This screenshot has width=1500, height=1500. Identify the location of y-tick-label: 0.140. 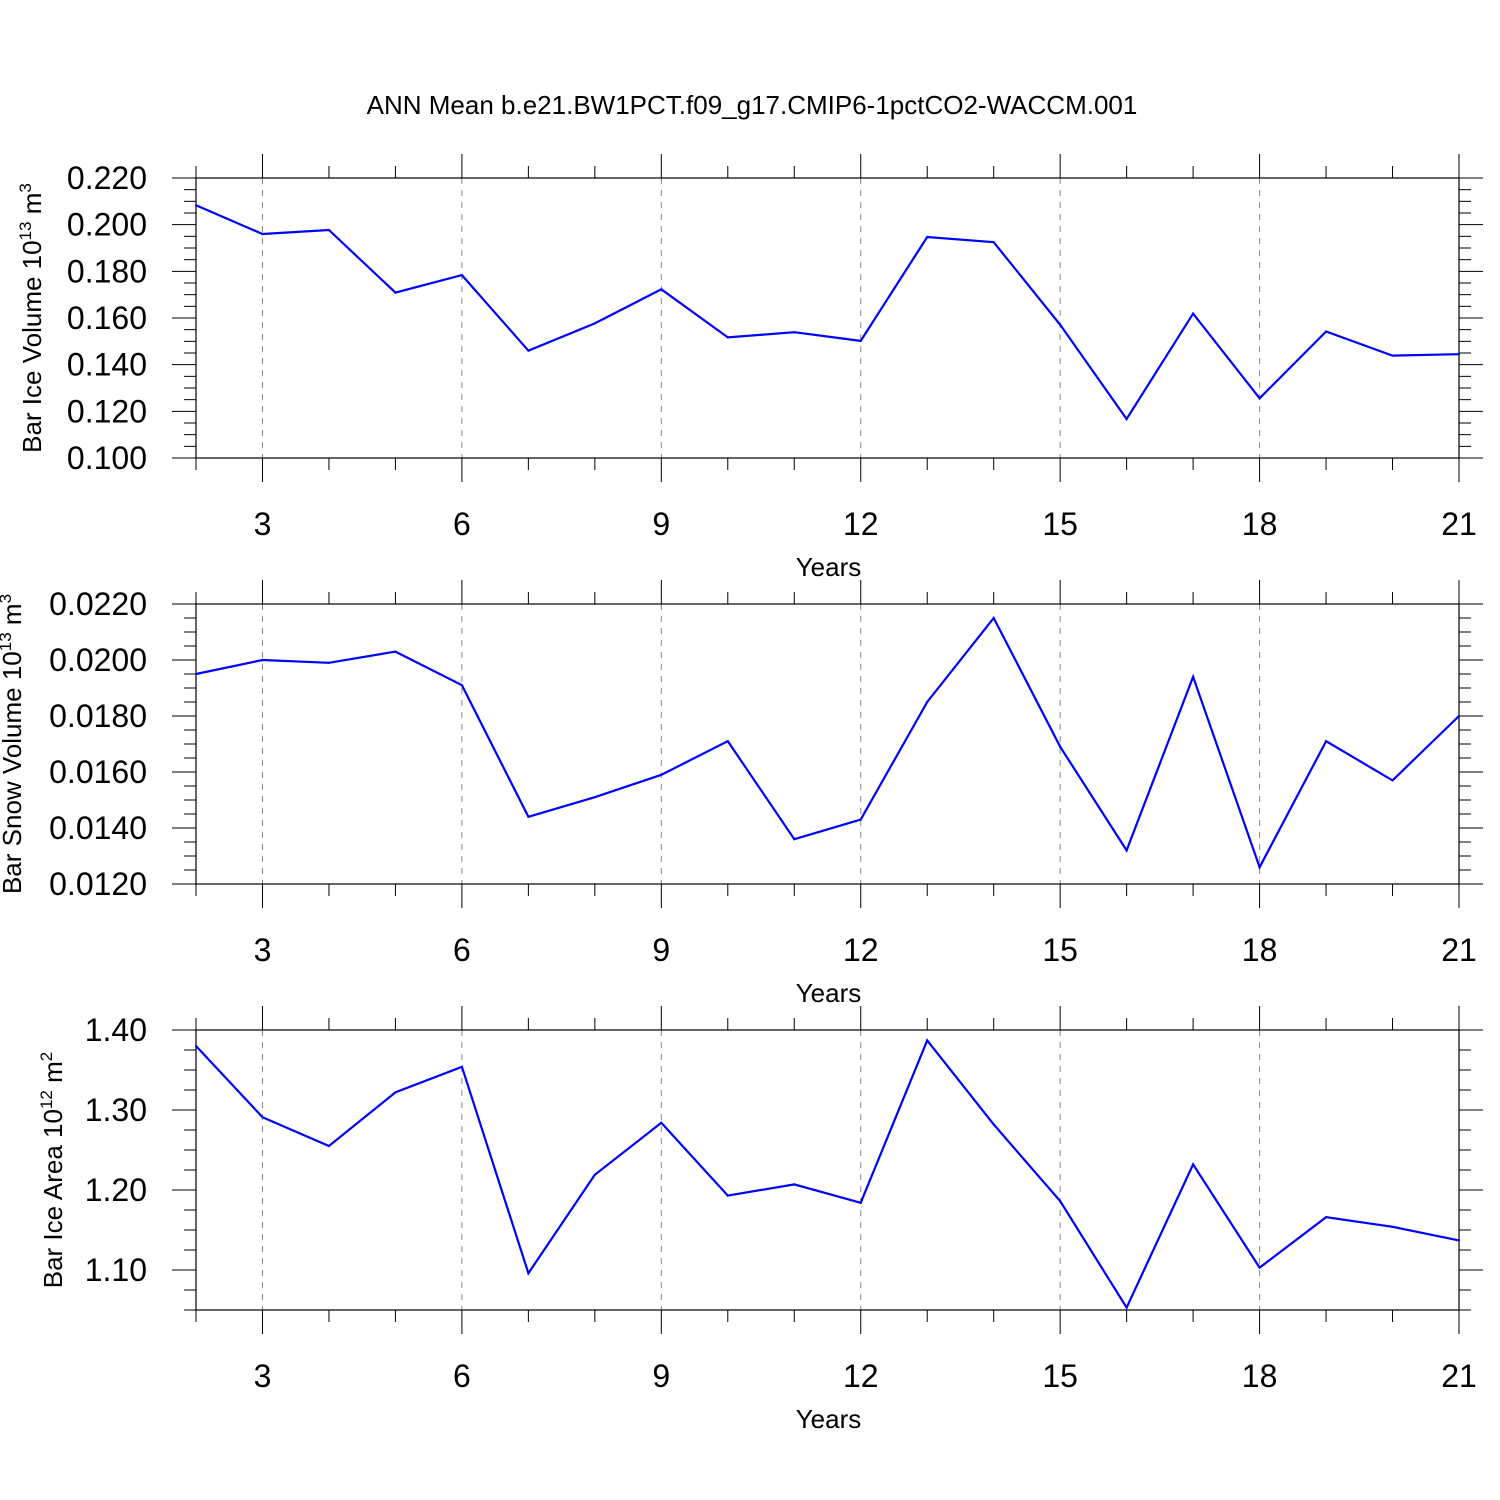
(107, 365).